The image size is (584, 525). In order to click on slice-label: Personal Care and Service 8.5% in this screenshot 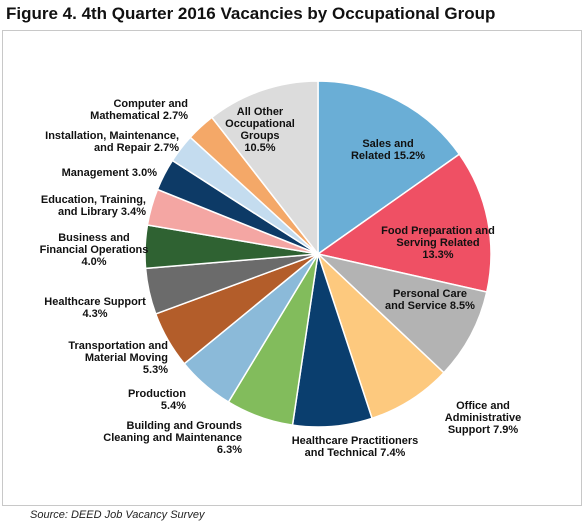, I will do `click(430, 300)`.